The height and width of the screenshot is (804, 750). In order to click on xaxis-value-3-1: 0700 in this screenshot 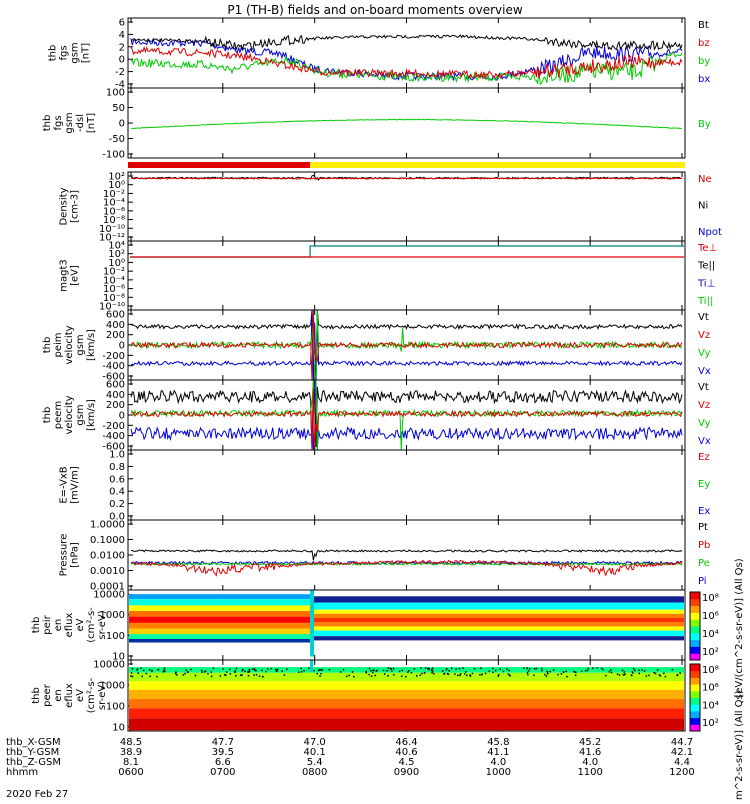, I will do `click(222, 772)`.